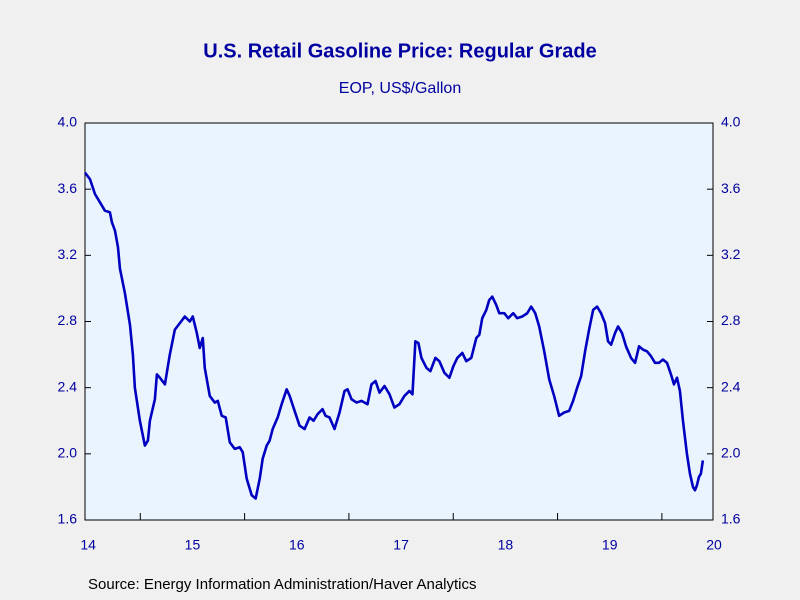 The width and height of the screenshot is (800, 600). I want to click on x-tick-label: 17, so click(401, 545).